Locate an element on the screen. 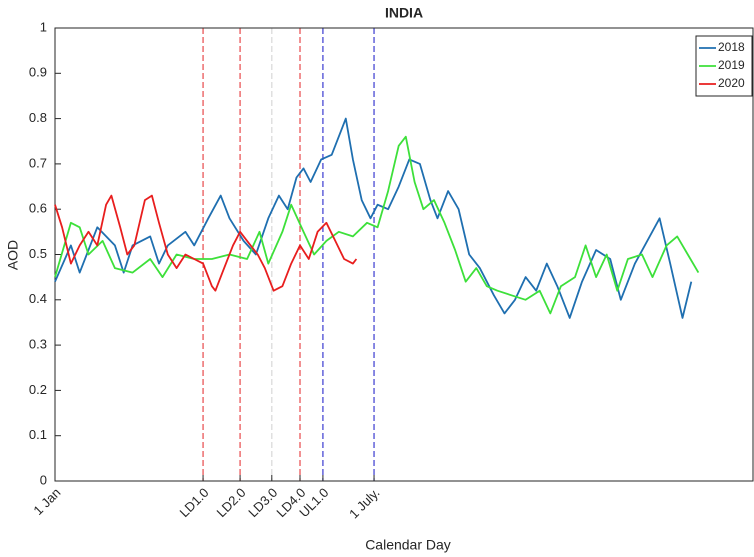 The image size is (754, 557). x-tick-label: LD2.0 is located at coordinates (230, 502).